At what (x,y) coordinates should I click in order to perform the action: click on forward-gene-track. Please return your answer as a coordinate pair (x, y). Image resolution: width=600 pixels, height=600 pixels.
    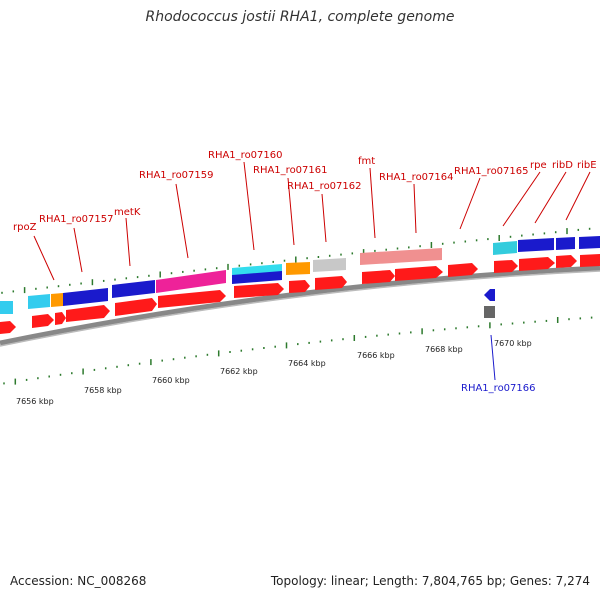
    Looking at the image, I should click on (300, 294).